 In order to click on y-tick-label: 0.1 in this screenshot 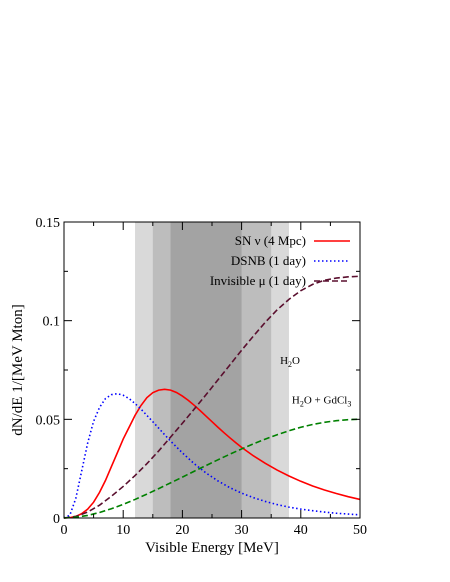, I will do `click(52, 322)`.